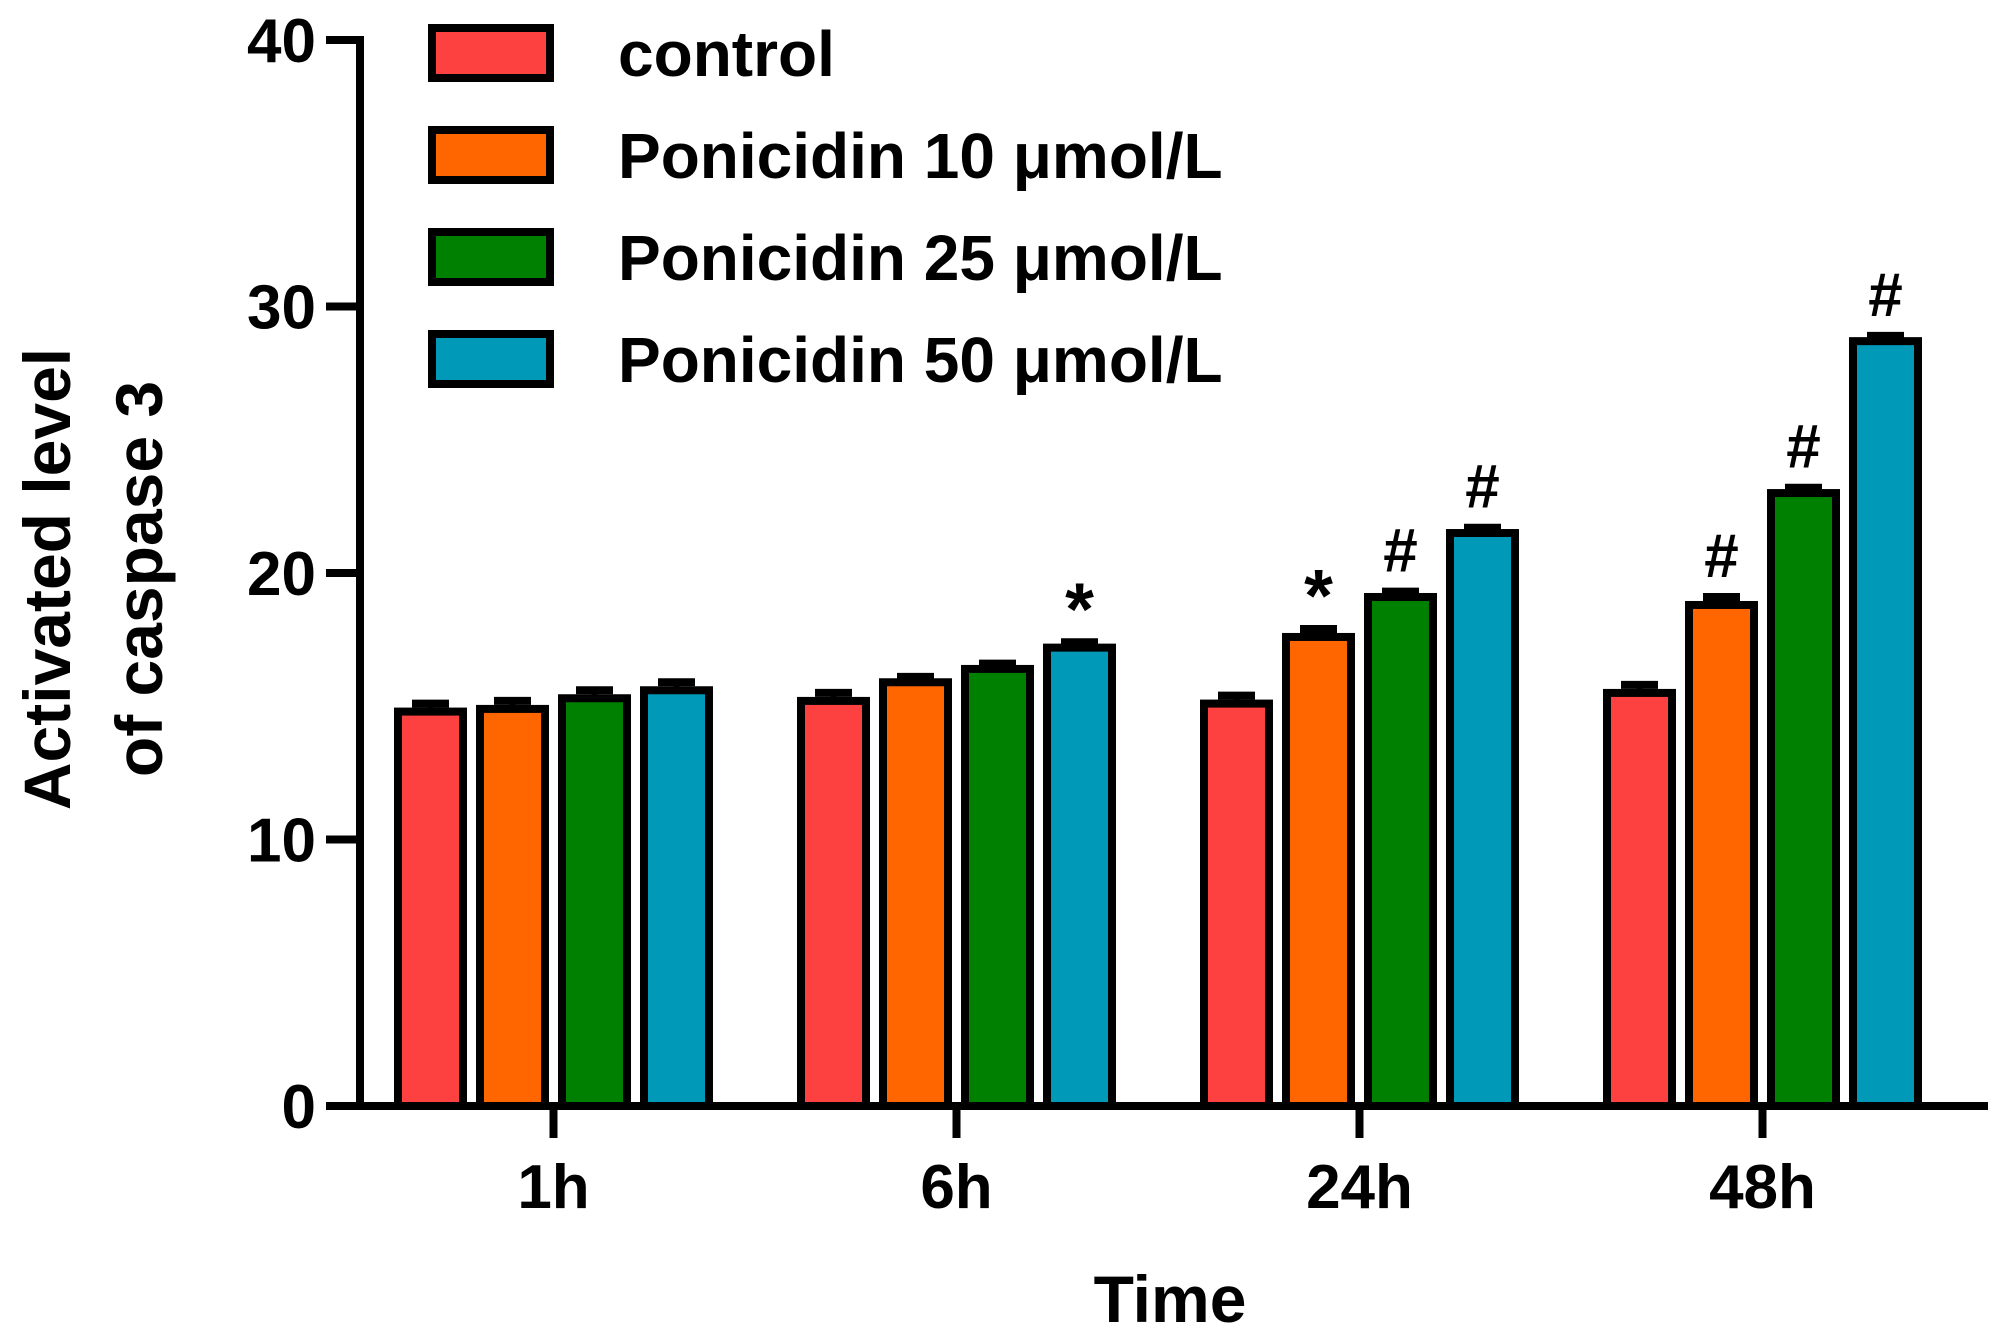  I want to click on legend-label-series-1: control, so click(726, 54).